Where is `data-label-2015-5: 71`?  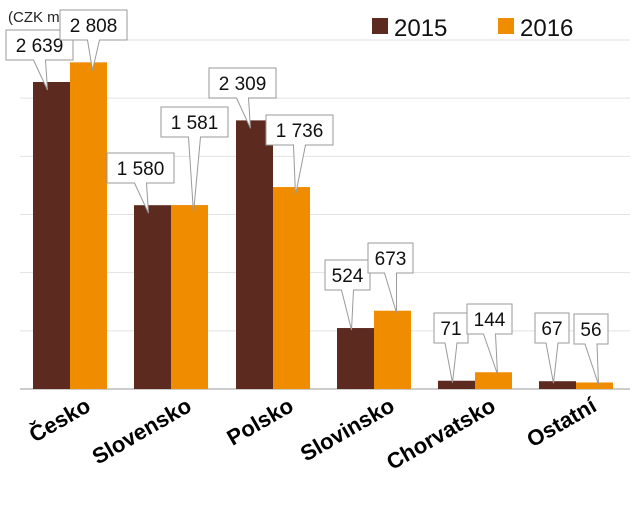
data-label-2015-5: 71 is located at coordinates (451, 347).